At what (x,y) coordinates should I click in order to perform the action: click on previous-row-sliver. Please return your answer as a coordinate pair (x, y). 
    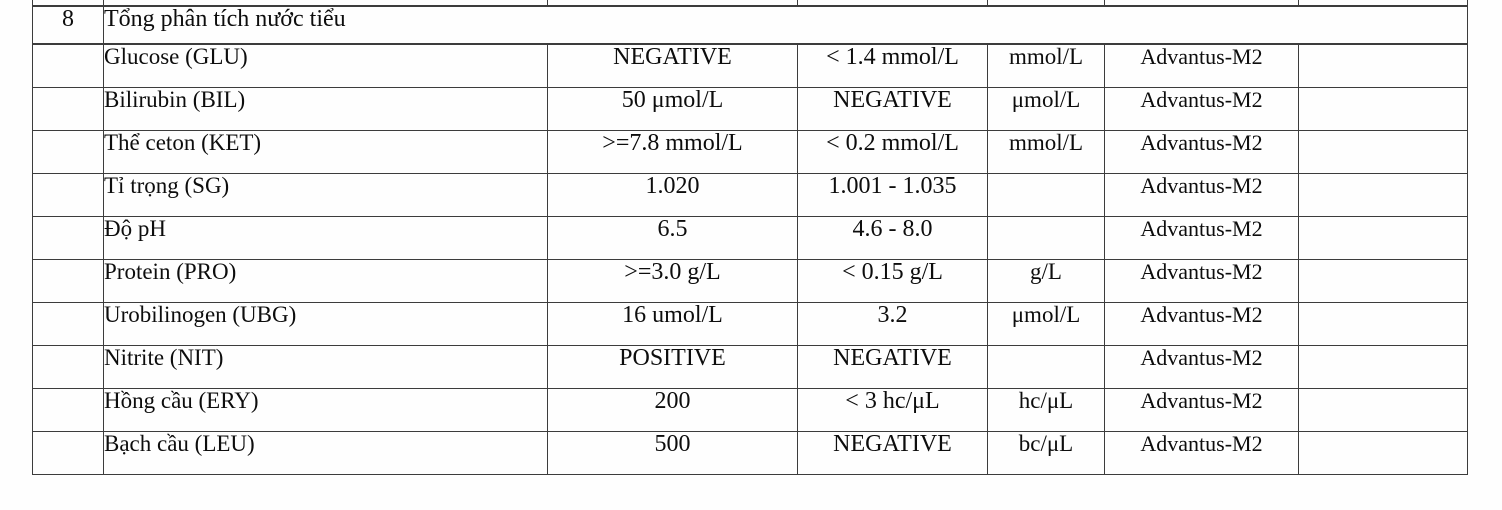
    Looking at the image, I should click on (750, 3).